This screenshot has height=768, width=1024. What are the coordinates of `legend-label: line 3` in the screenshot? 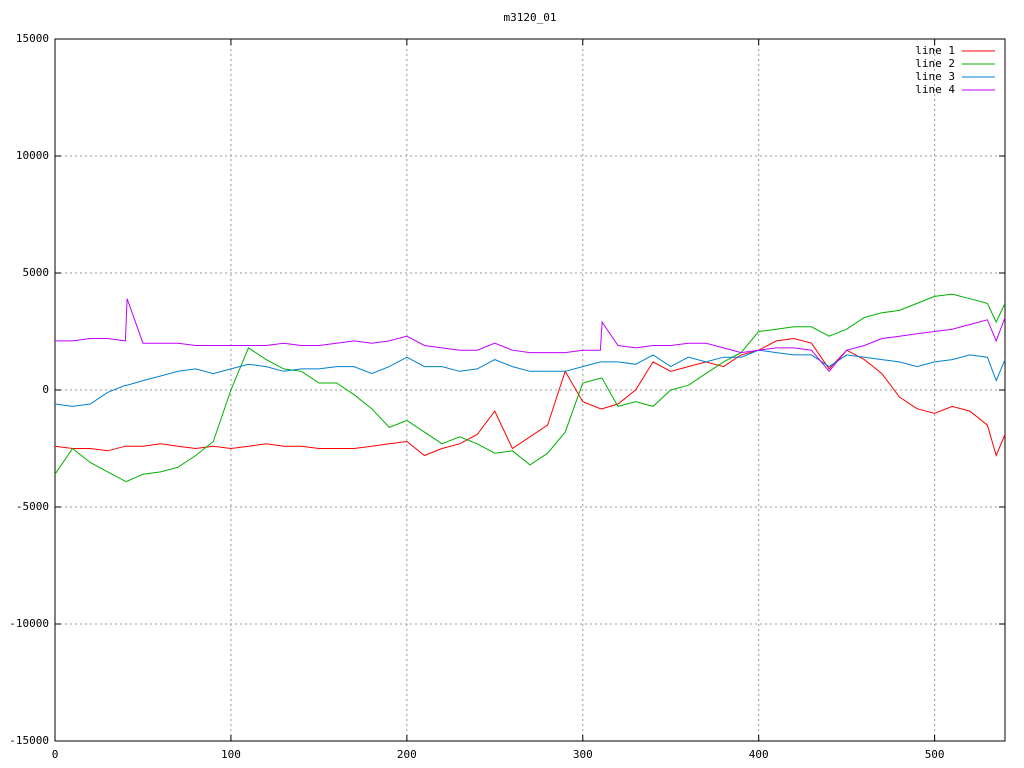 It's located at (935, 76).